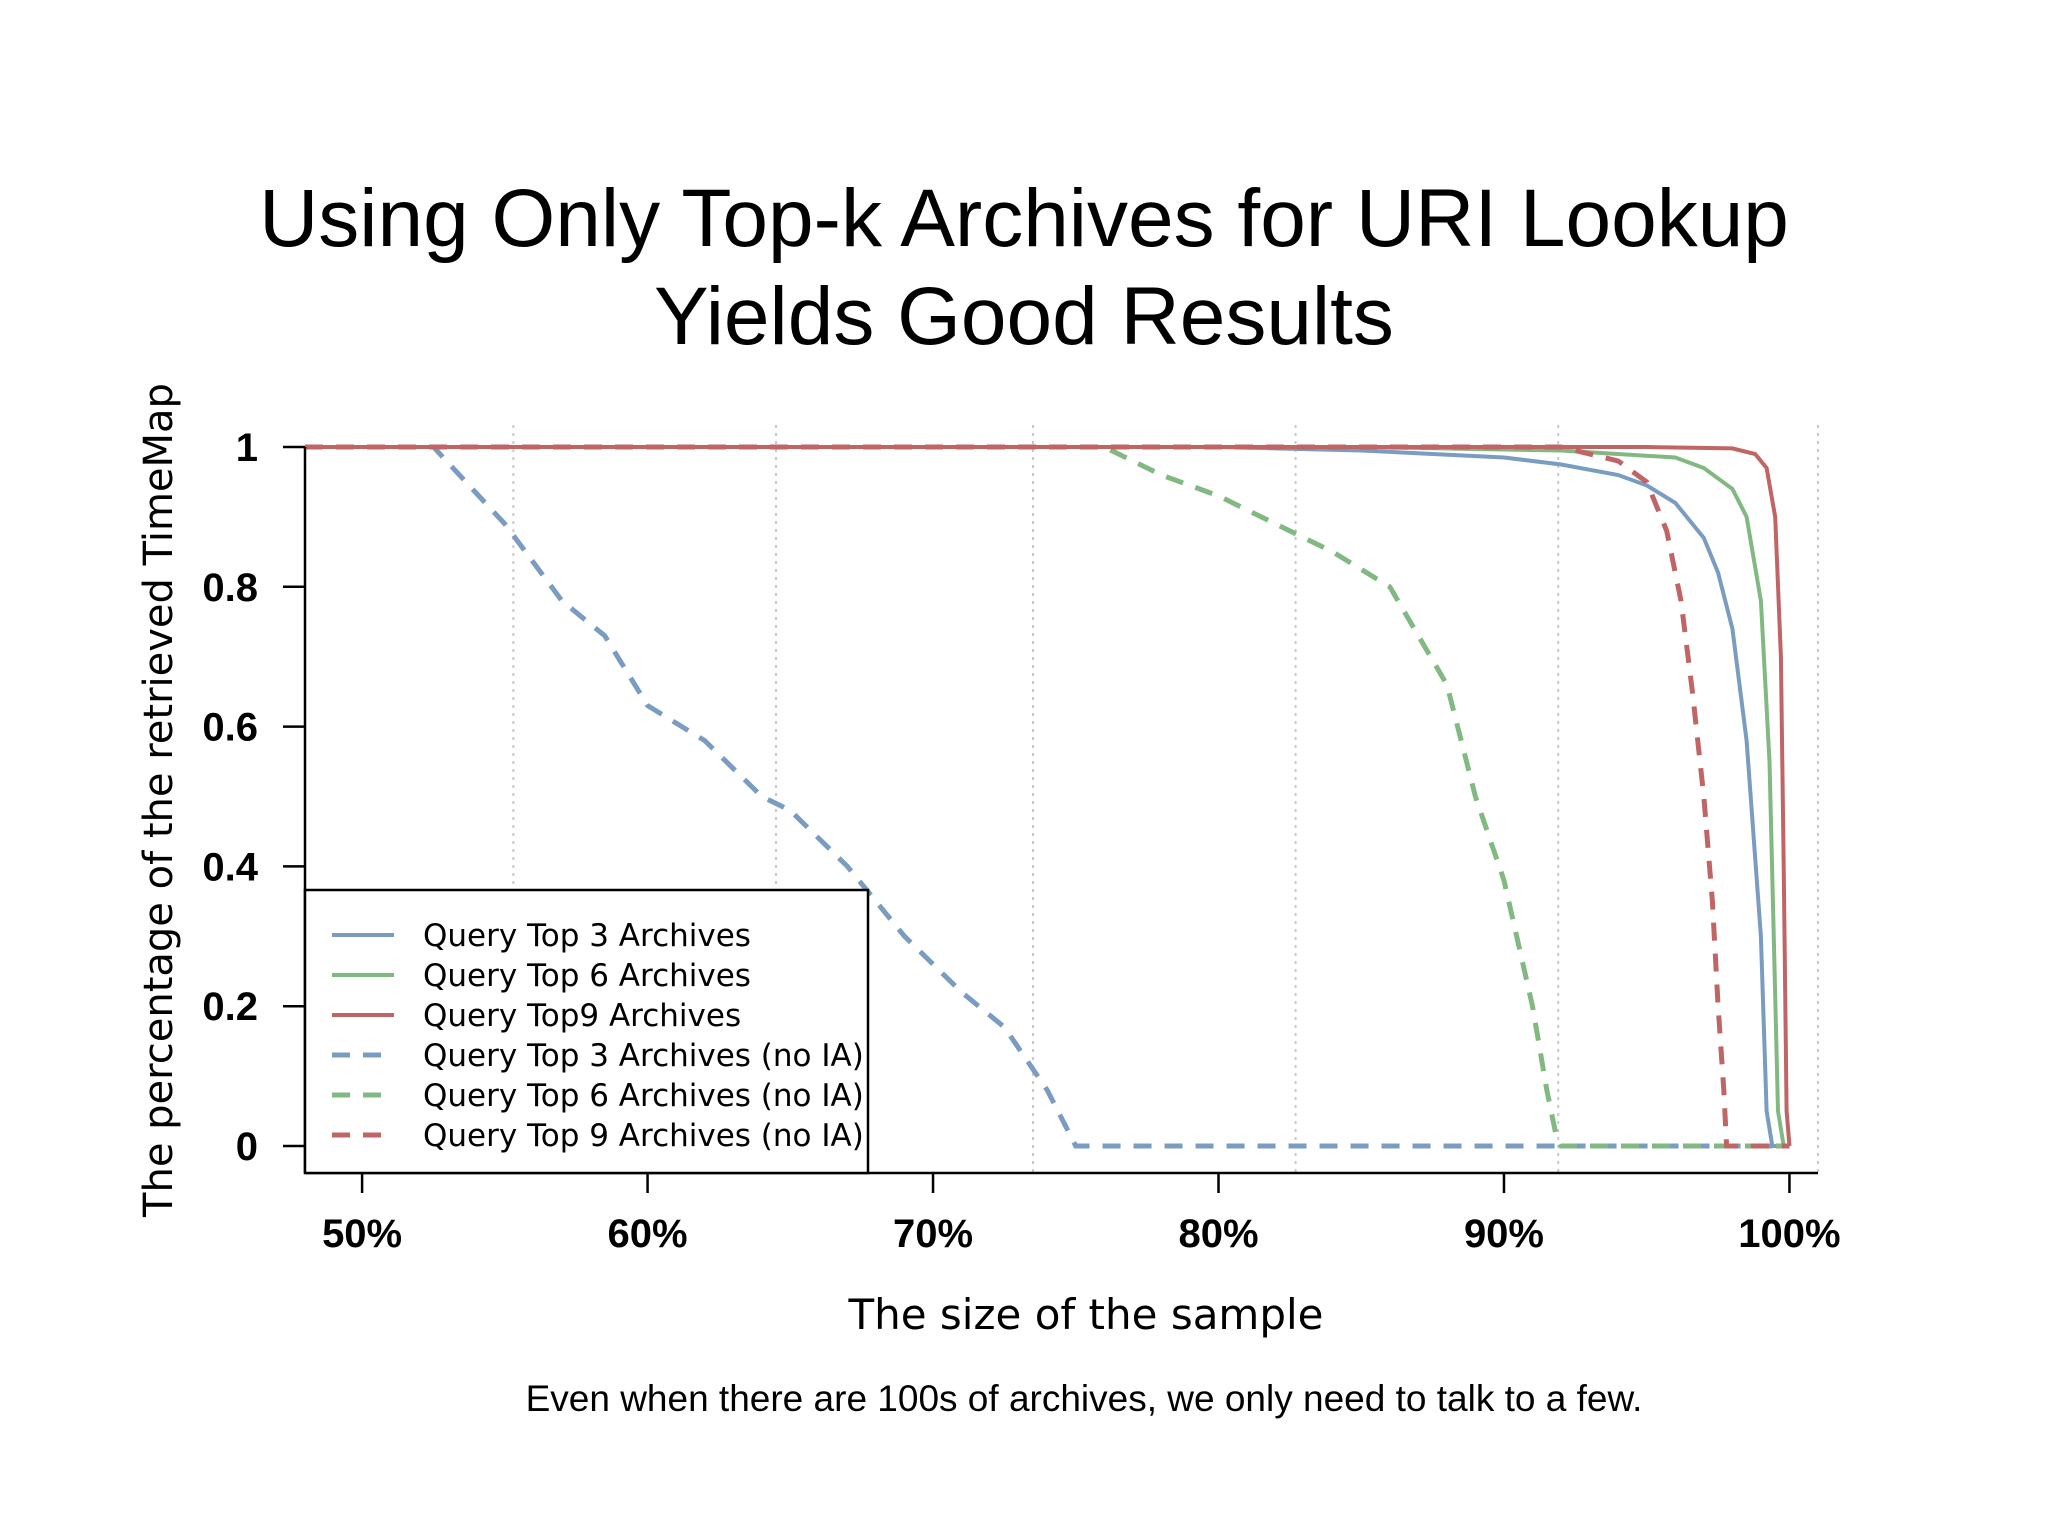 The height and width of the screenshot is (1536, 2048). I want to click on y-tick-label-4: 0.8, so click(230, 588).